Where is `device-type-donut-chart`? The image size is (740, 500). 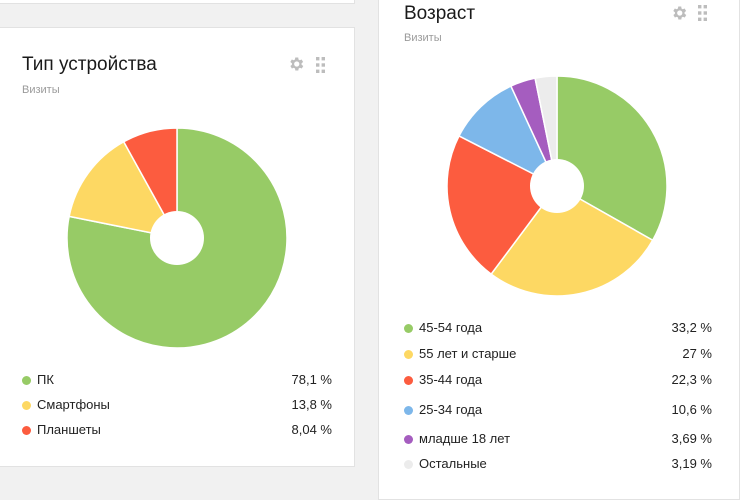
device-type-donut-chart is located at coordinates (177, 238).